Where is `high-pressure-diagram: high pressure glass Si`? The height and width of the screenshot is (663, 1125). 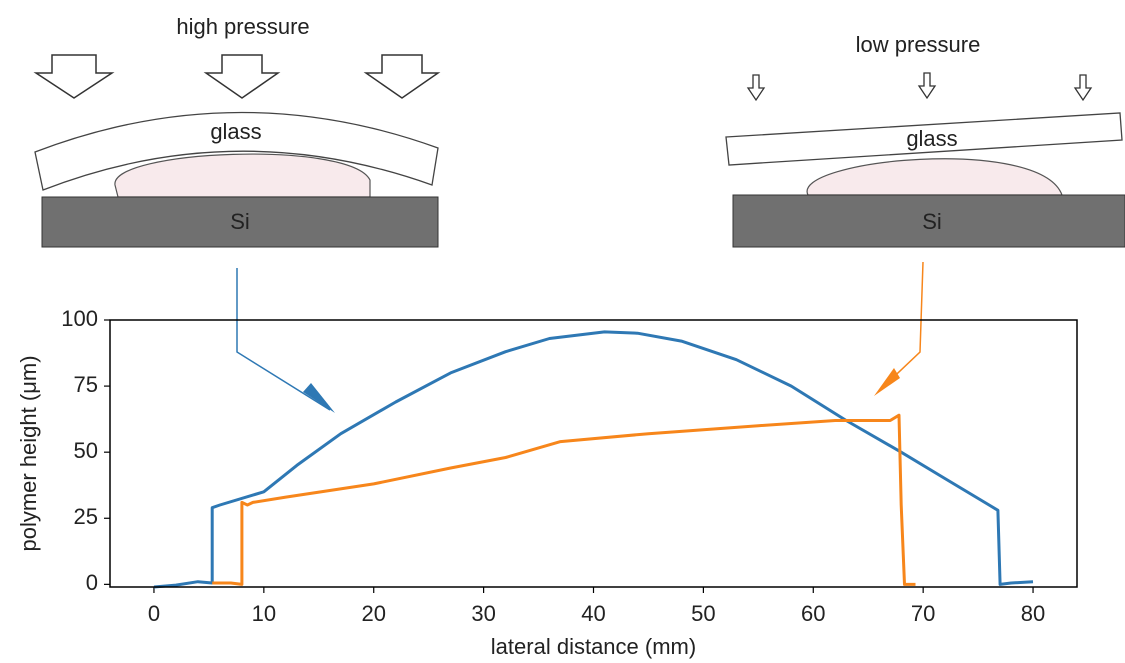
high-pressure-diagram: high pressure glass Si is located at coordinates (237, 131).